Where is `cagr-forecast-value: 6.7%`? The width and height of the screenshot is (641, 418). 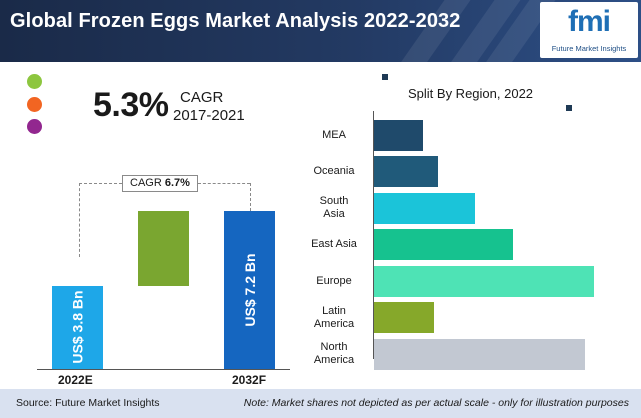 cagr-forecast-value: 6.7% is located at coordinates (177, 183).